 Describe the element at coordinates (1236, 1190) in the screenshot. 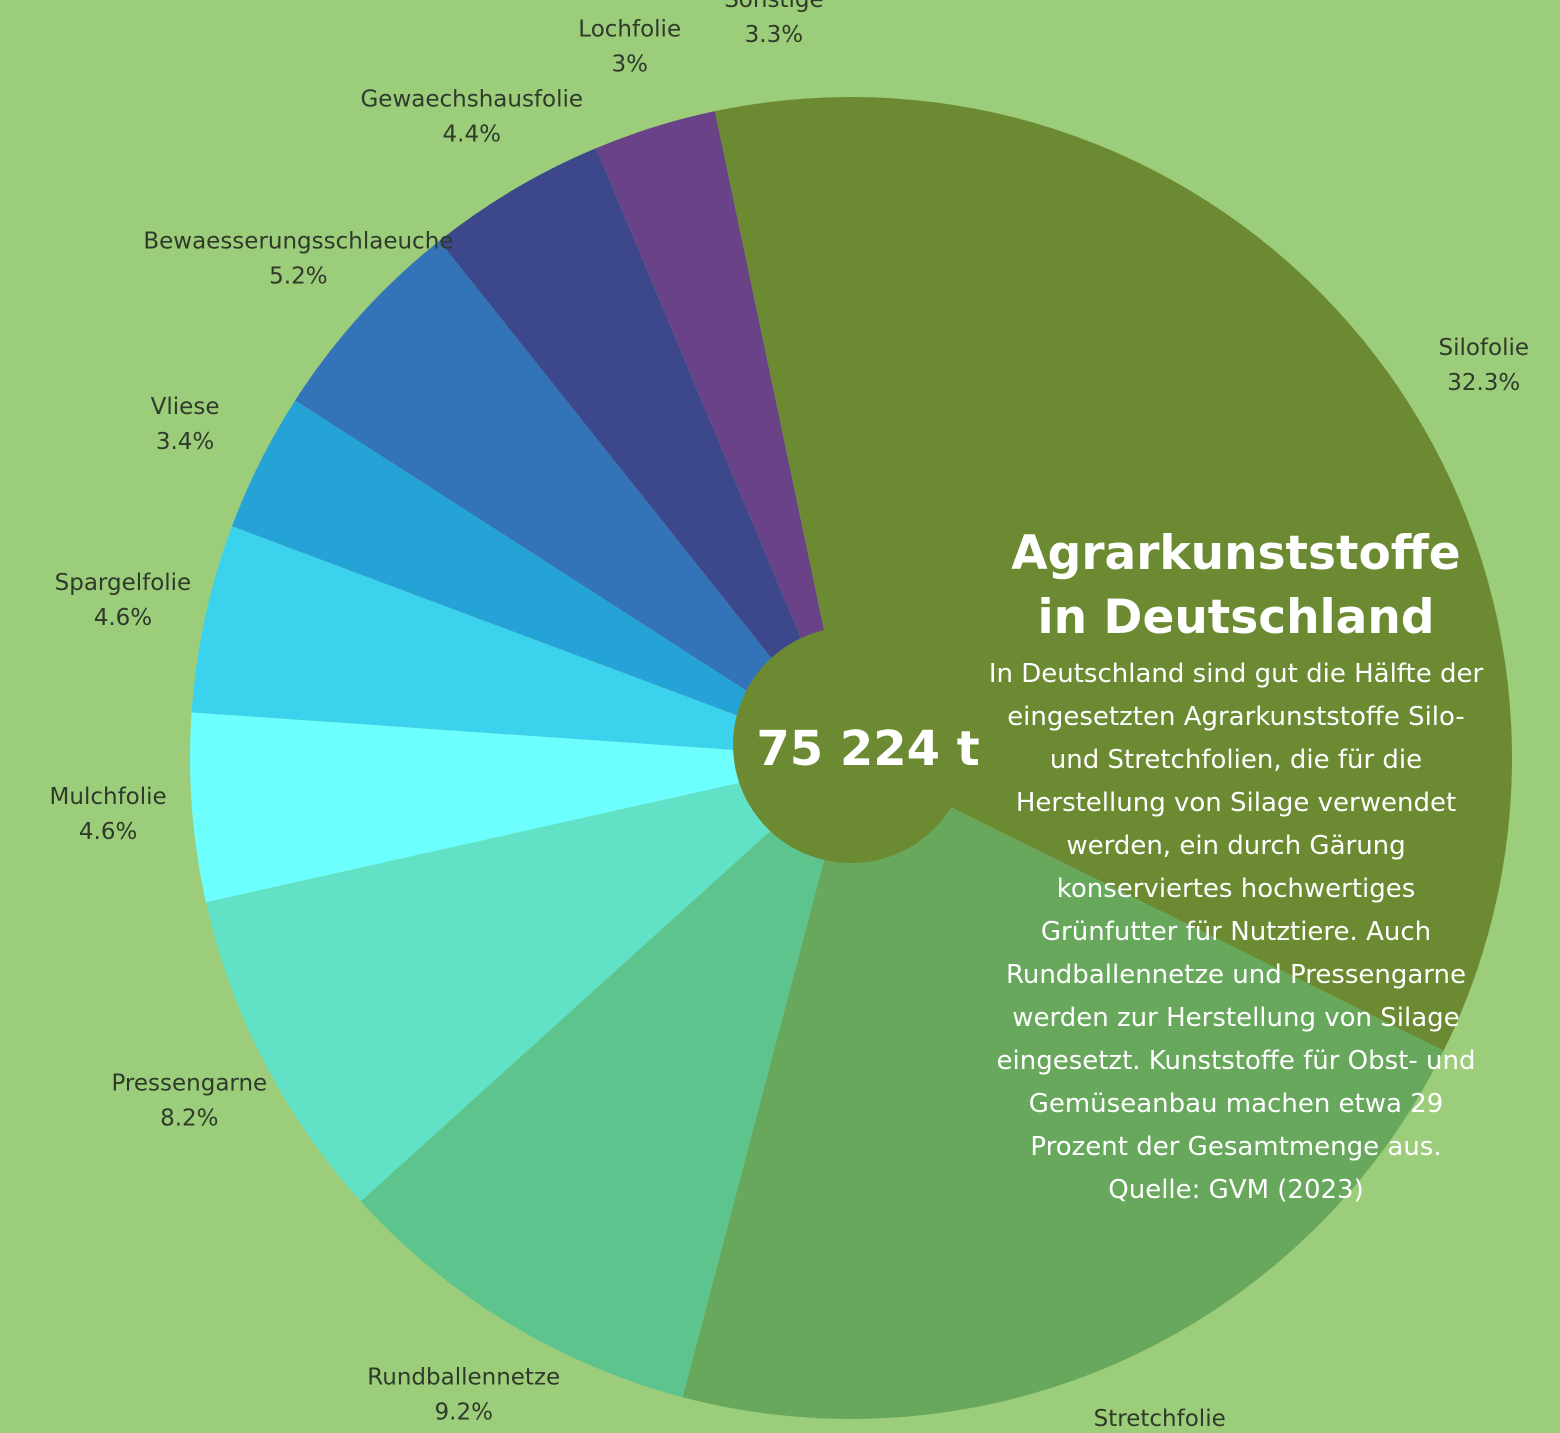

I see `source: Quelle: GVM (2023)` at that location.